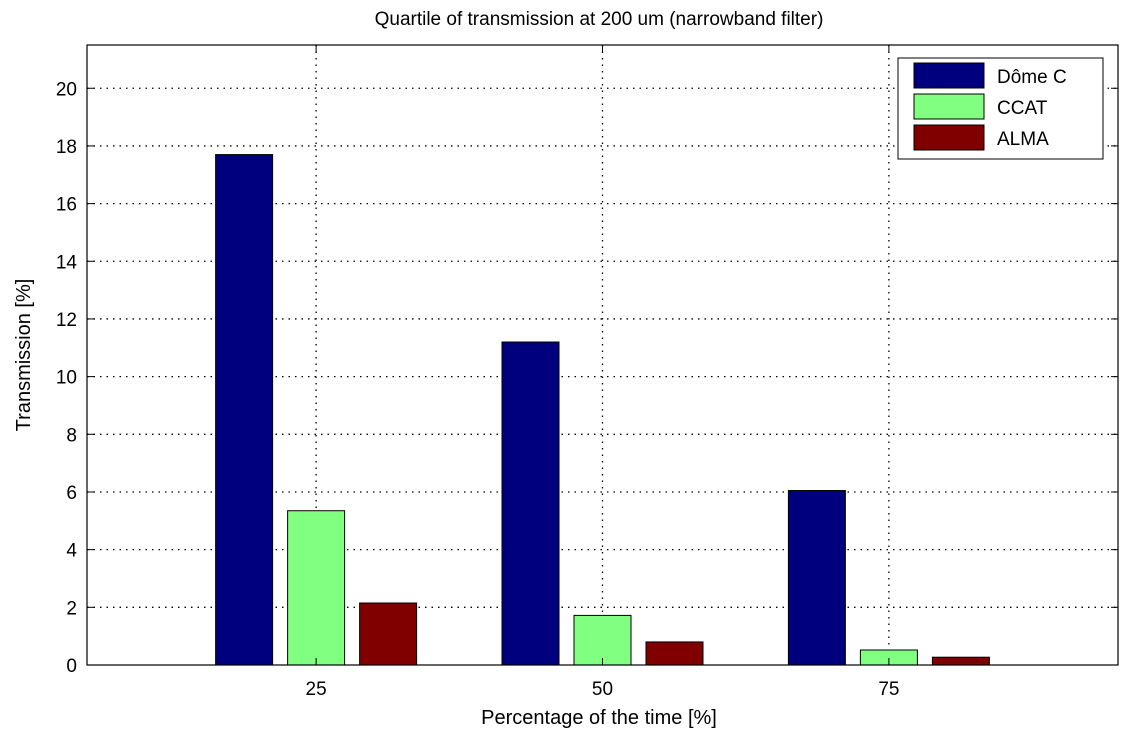 The image size is (1146, 737). What do you see at coordinates (1023, 139) in the screenshot?
I see `legend-label: ALMA` at bounding box center [1023, 139].